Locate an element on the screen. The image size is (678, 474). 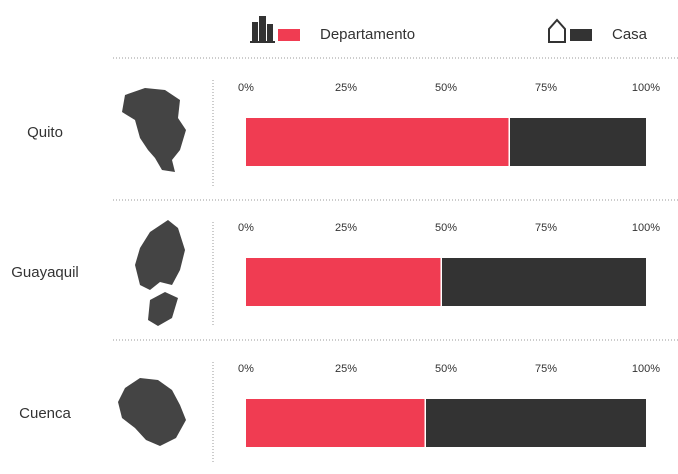
house-icon is located at coordinates (557, 30).